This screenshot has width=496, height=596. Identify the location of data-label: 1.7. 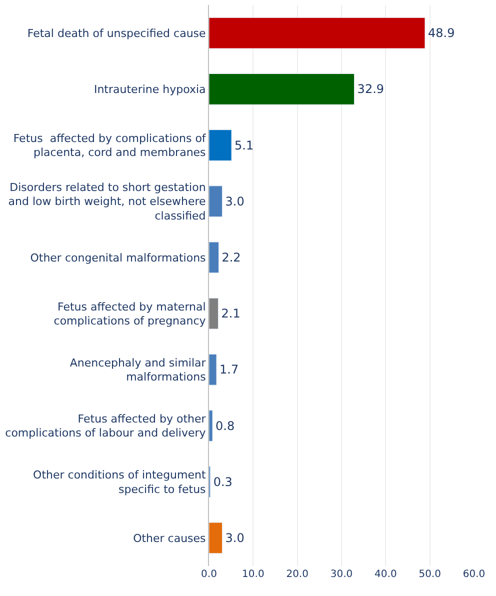
(229, 369).